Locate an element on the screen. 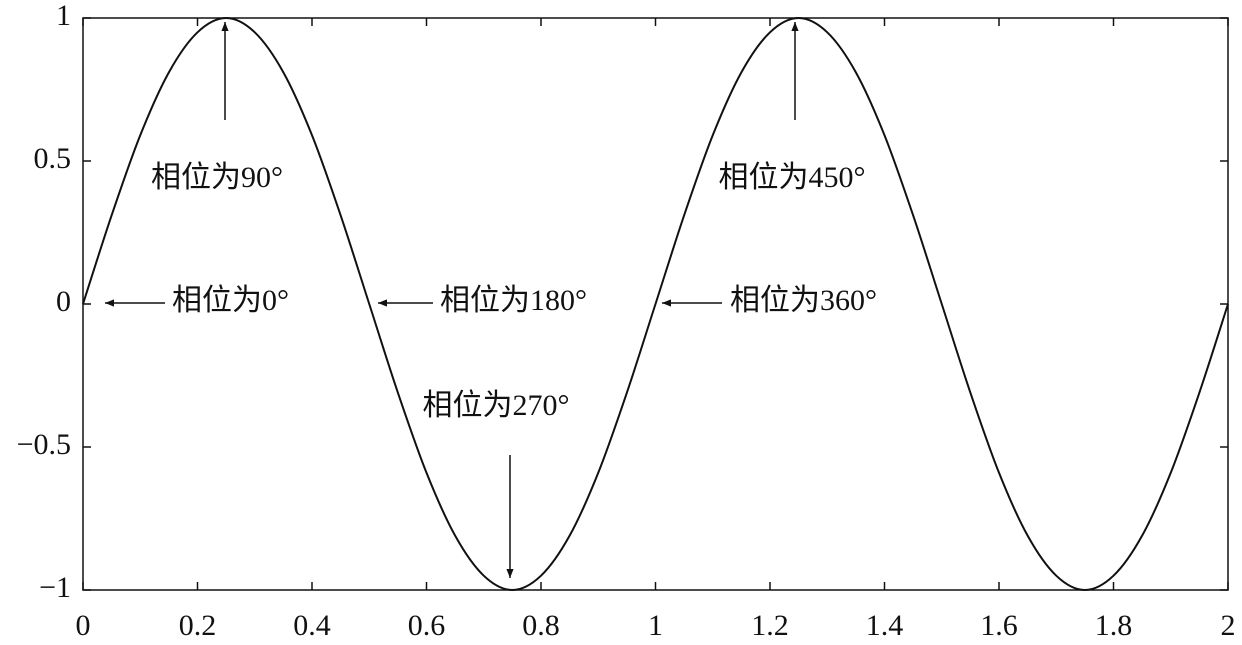  x-tick-label: 0.4 is located at coordinates (312, 625).